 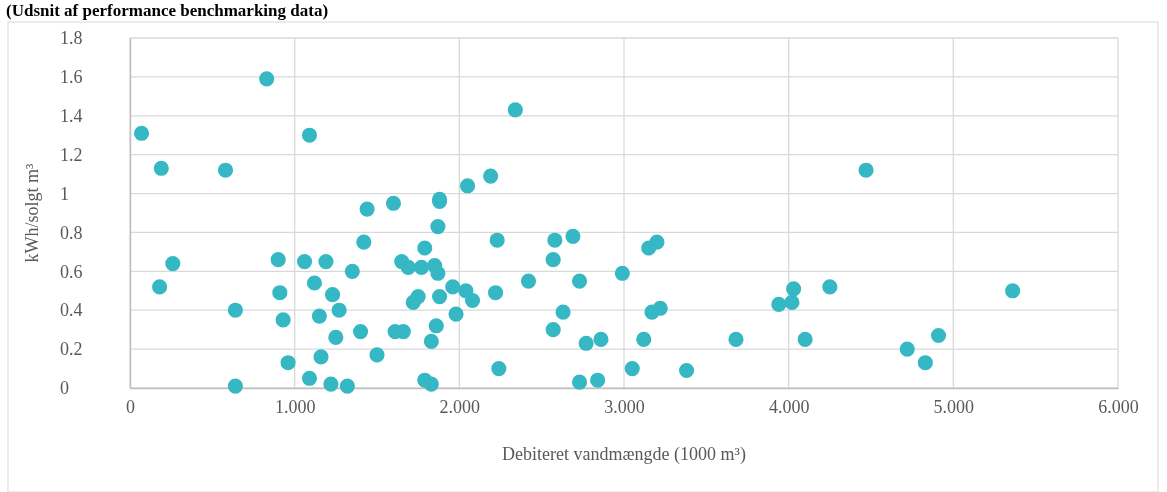 What do you see at coordinates (1118, 406) in the screenshot?
I see `x-tick-label: 6.000` at bounding box center [1118, 406].